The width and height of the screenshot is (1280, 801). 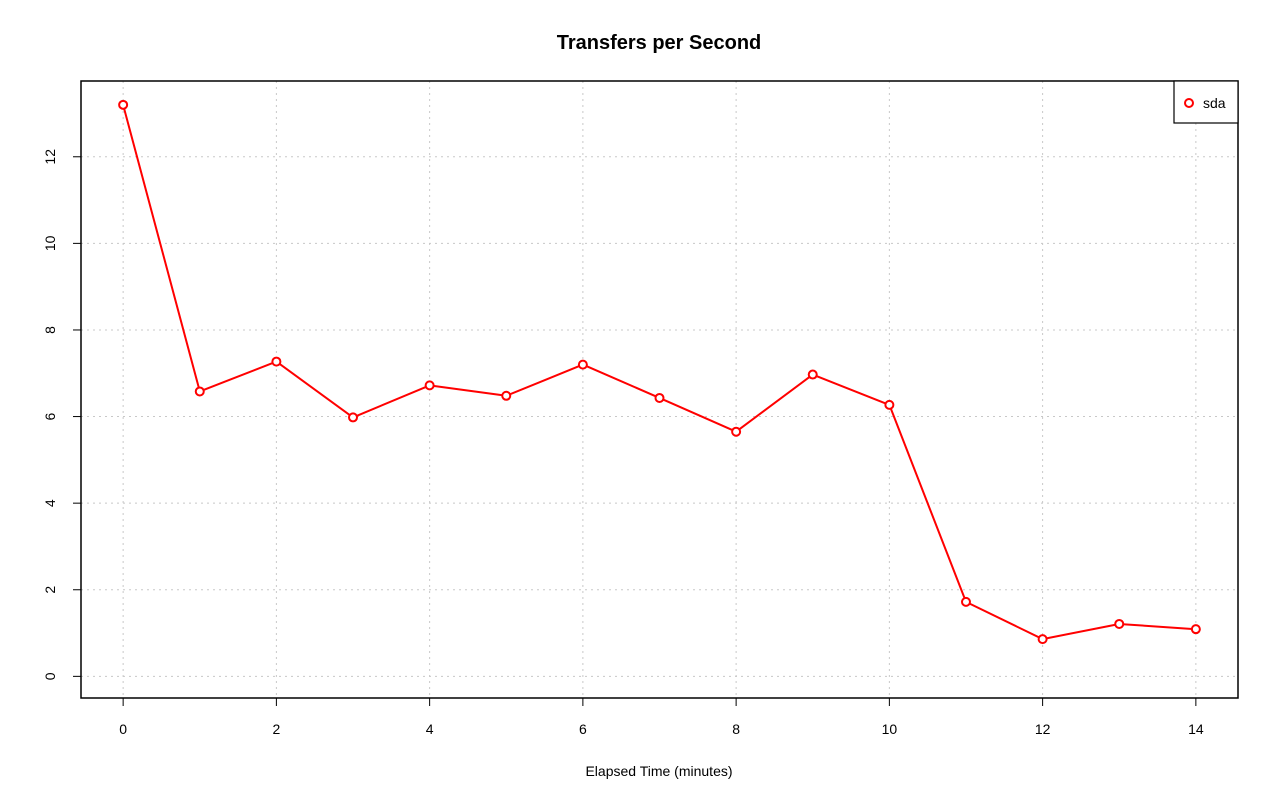 I want to click on legend: sda, so click(x=1206, y=102).